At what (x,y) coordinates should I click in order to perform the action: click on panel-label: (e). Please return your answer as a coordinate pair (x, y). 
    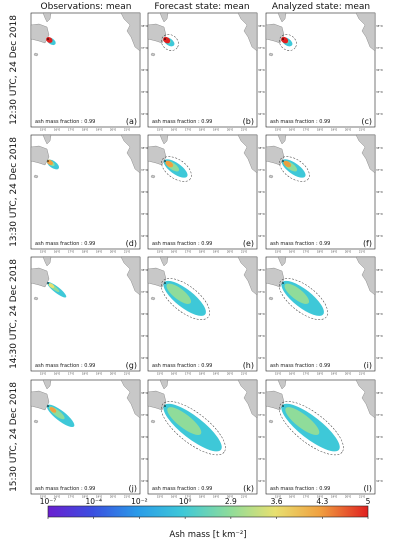
    Looking at the image, I should click on (248, 243).